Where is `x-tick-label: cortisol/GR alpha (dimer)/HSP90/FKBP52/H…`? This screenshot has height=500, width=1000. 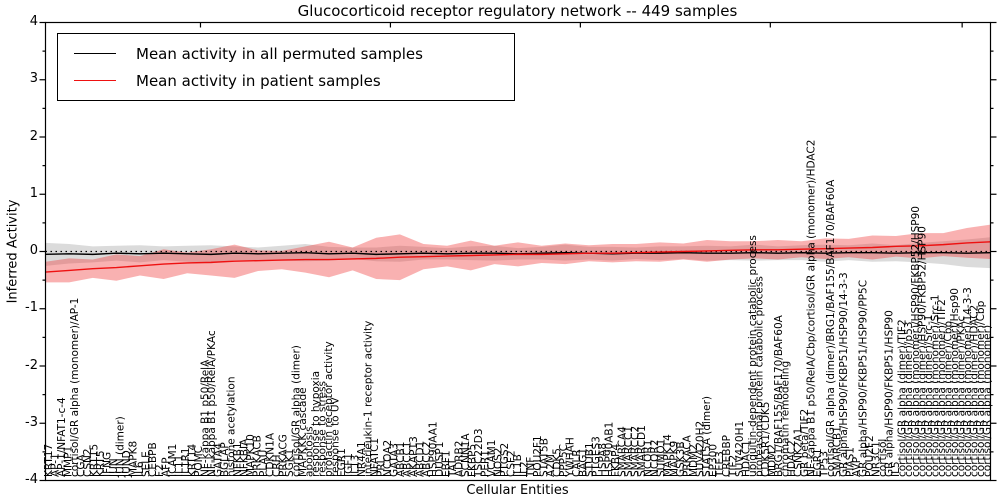
x-tick-label: cortisol/GR alpha (dimer)/HSP90/FKBP52/H… is located at coordinates (922, 351).